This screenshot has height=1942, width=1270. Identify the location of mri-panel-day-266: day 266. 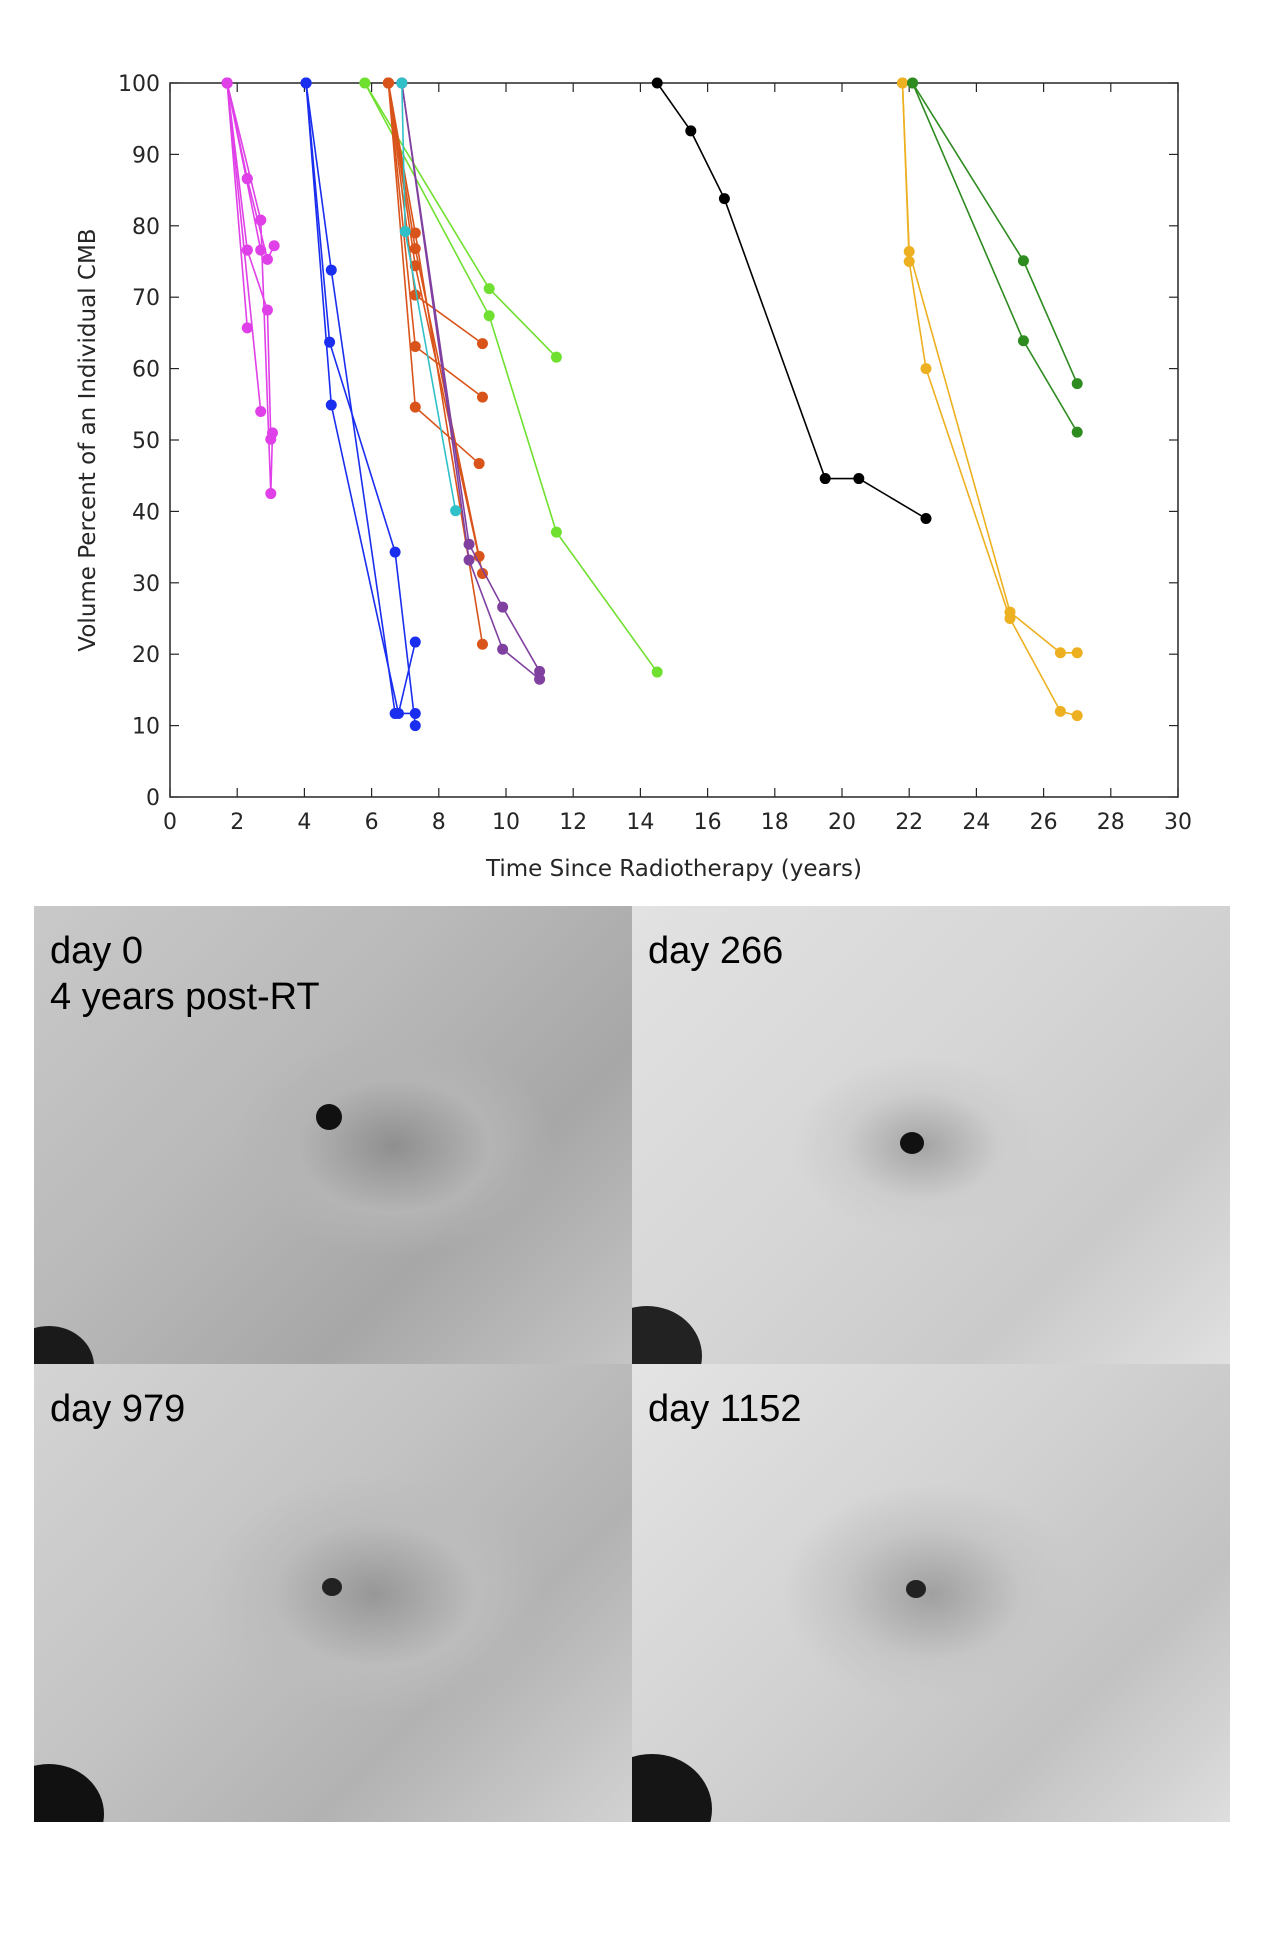
(931, 1135).